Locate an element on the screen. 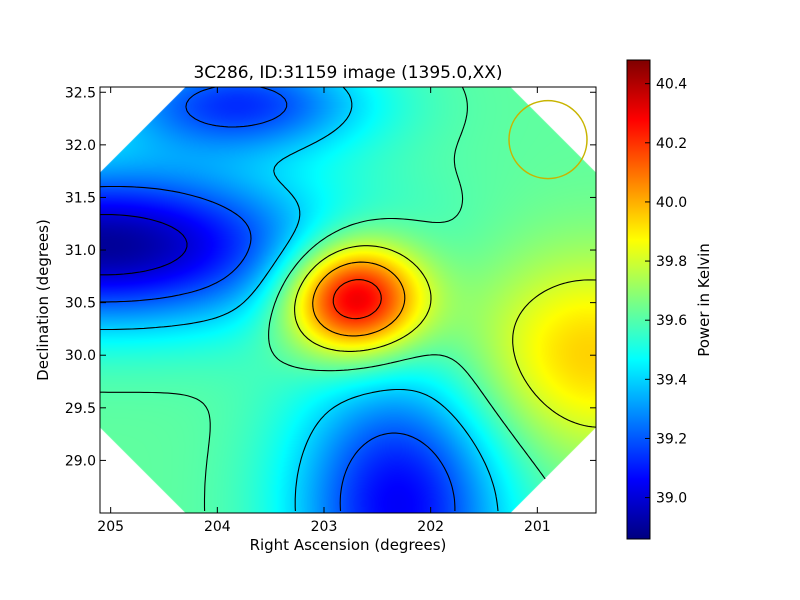 This screenshot has height=600, width=800. y-tick-label: 31.0 is located at coordinates (80, 251).